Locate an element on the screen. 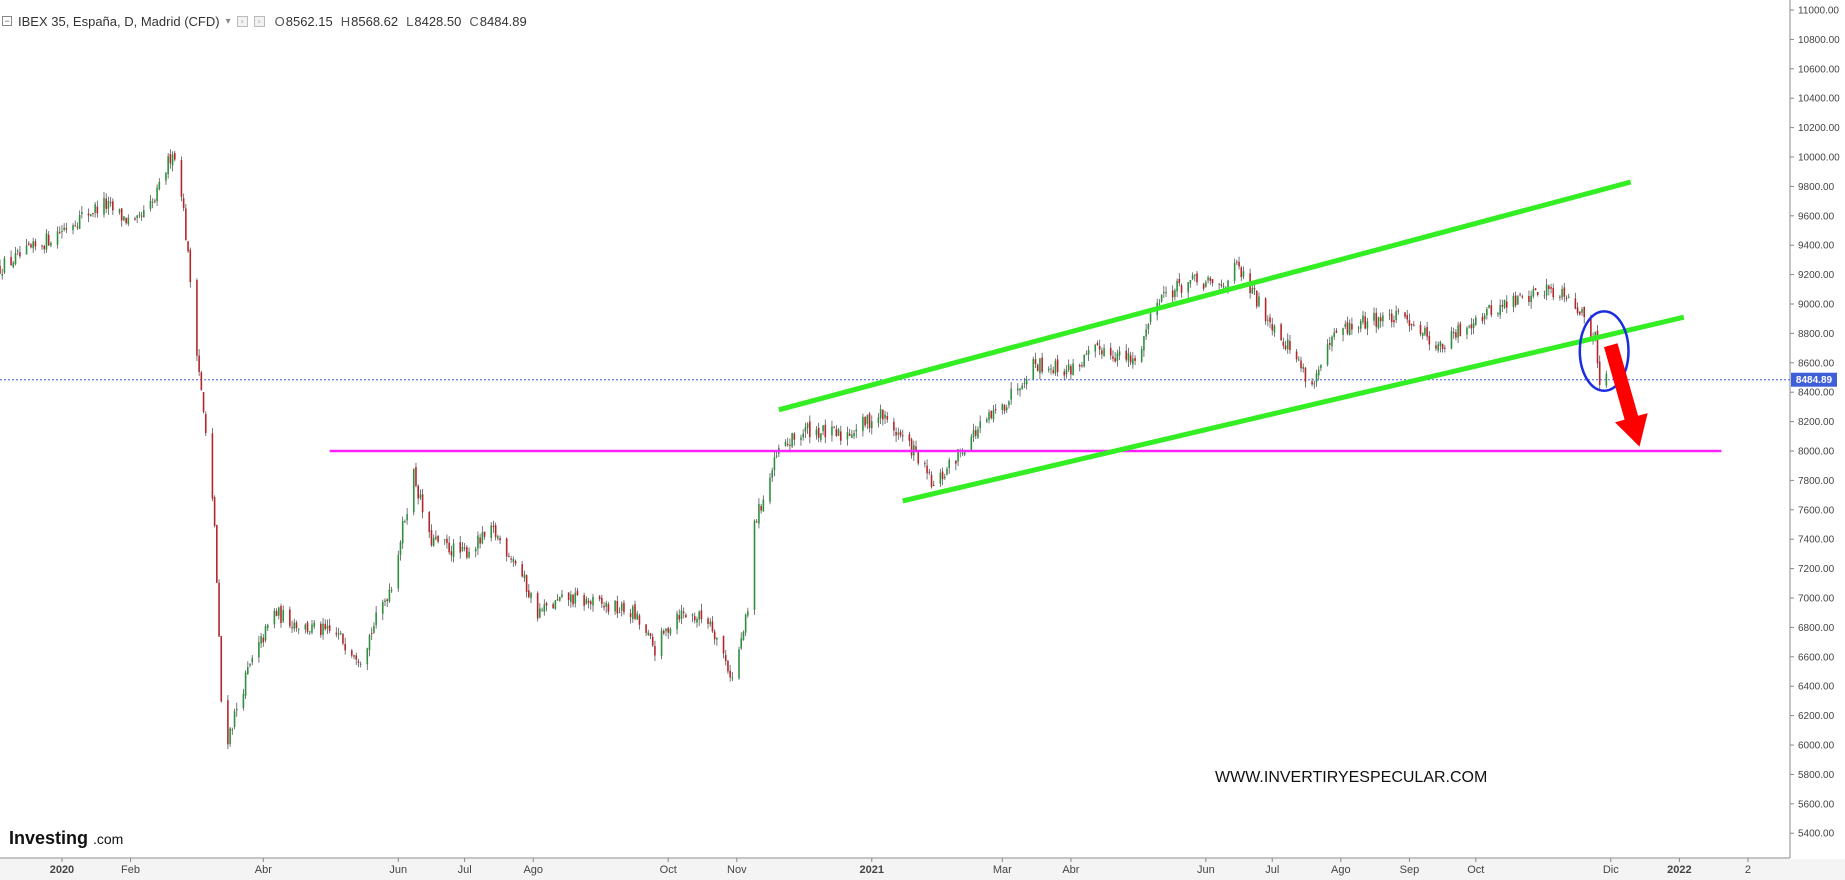 This screenshot has height=880, width=1845. y-tick-label: 10400.00 is located at coordinates (1819, 99).